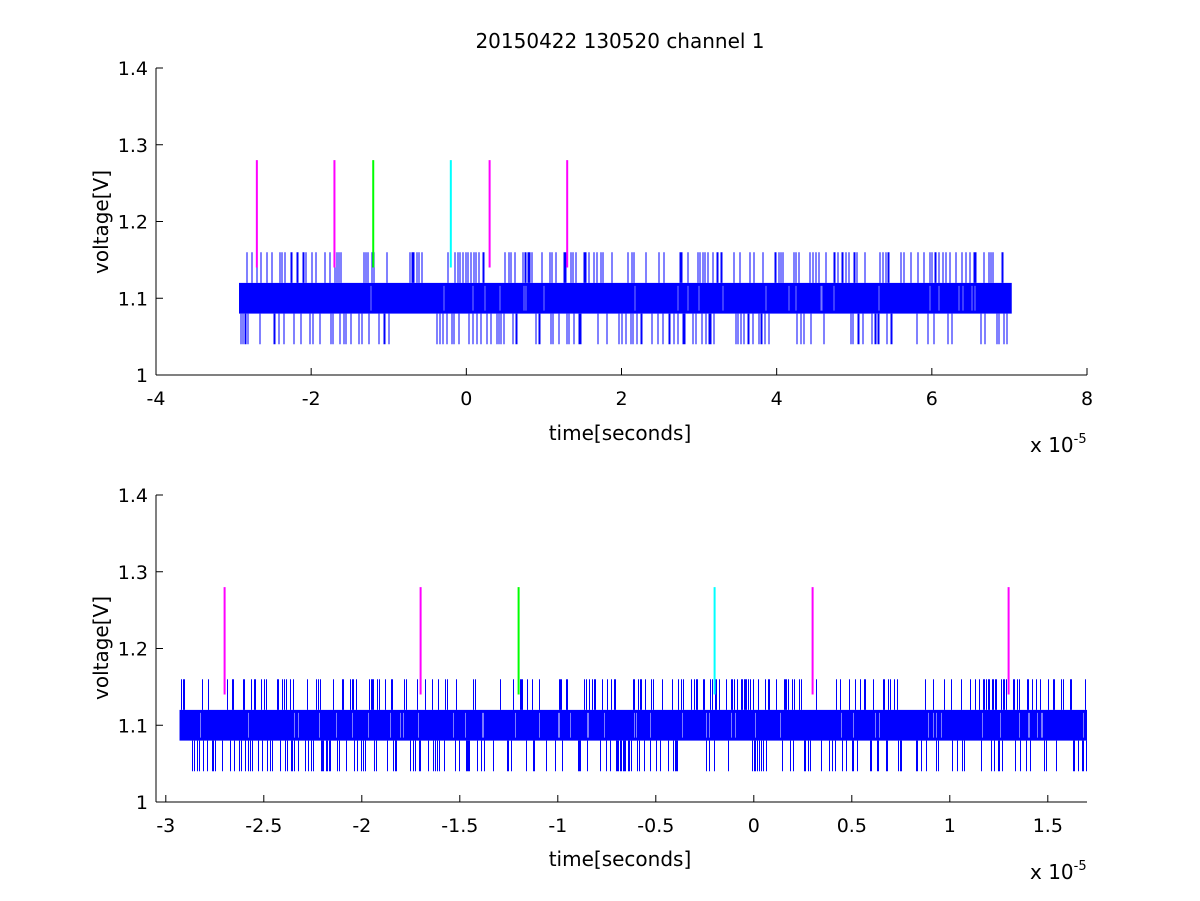 This screenshot has width=1200, height=901. What do you see at coordinates (621, 399) in the screenshot?
I see `x-tick-label: 2` at bounding box center [621, 399].